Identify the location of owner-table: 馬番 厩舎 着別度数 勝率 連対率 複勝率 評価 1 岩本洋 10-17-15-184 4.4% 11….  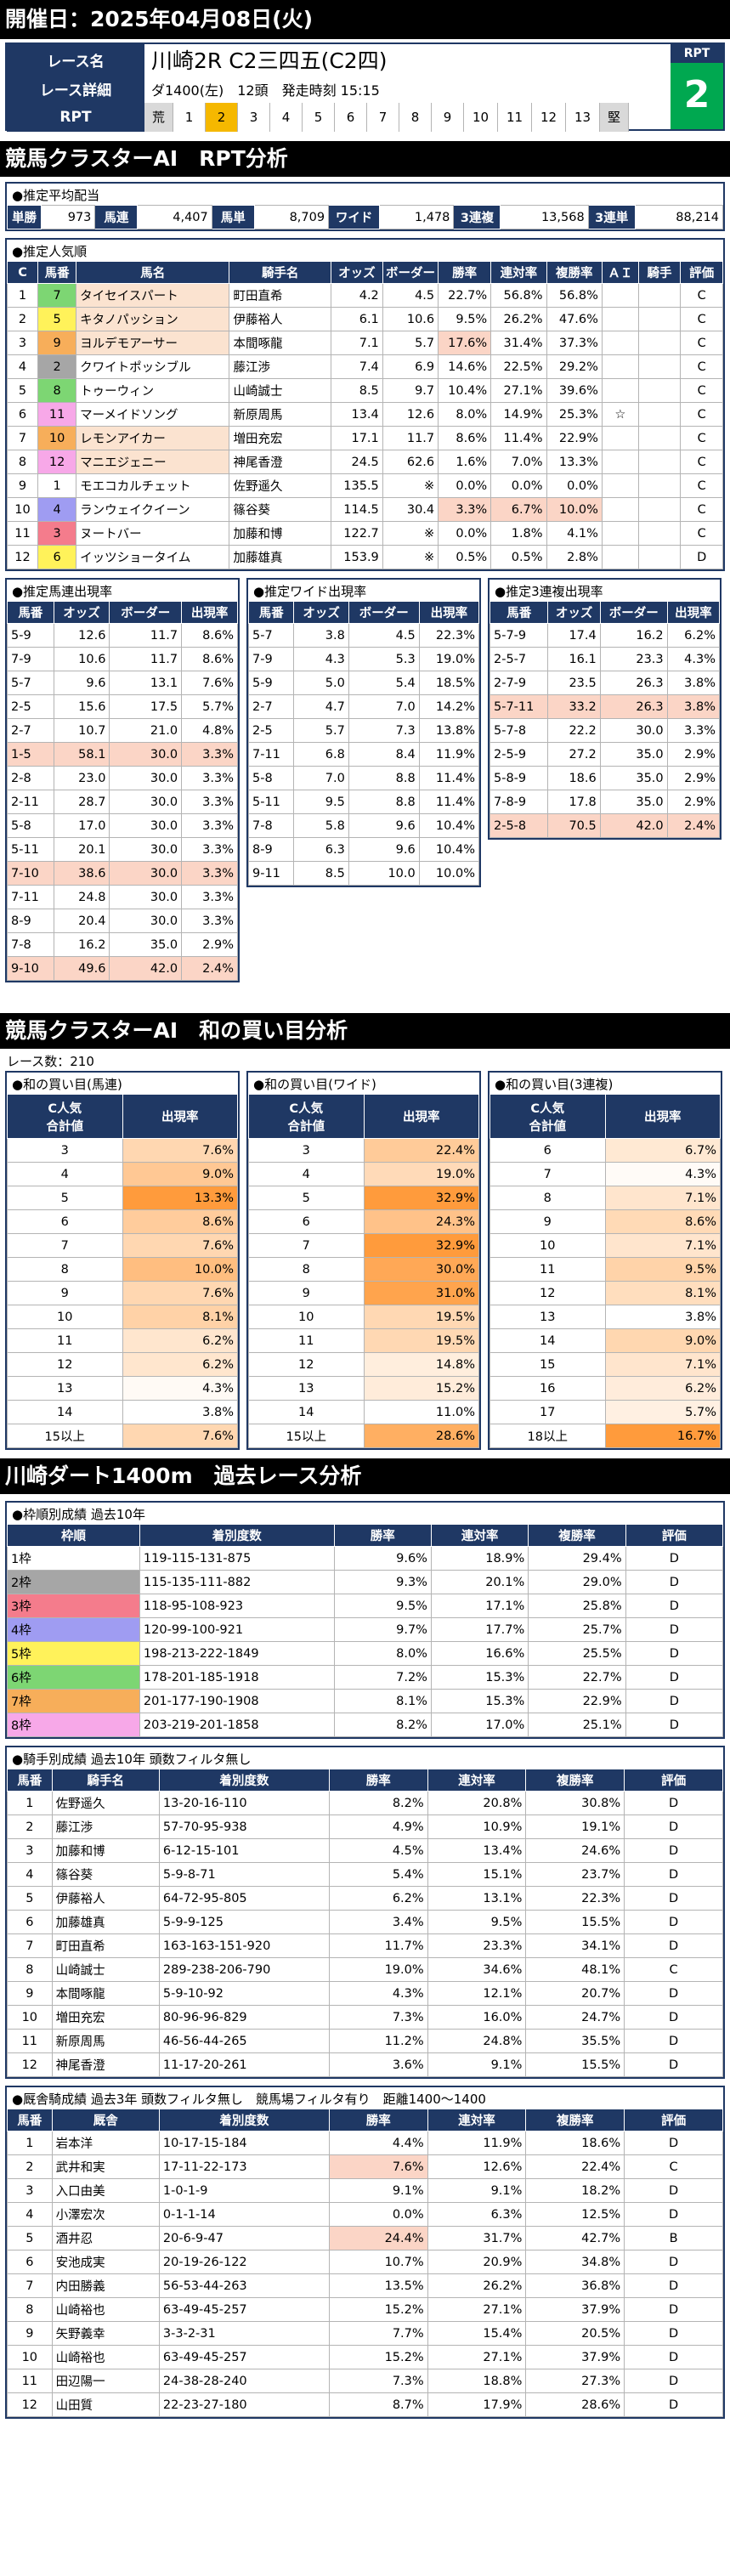
(365, 2263).